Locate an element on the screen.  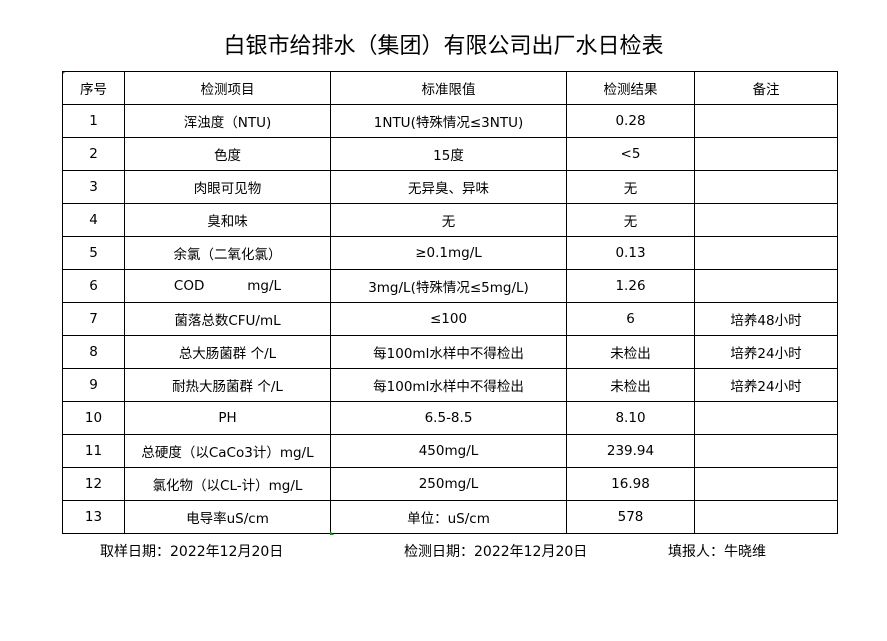
table-cell: 浑浊度（NTU) is located at coordinates (227, 121).